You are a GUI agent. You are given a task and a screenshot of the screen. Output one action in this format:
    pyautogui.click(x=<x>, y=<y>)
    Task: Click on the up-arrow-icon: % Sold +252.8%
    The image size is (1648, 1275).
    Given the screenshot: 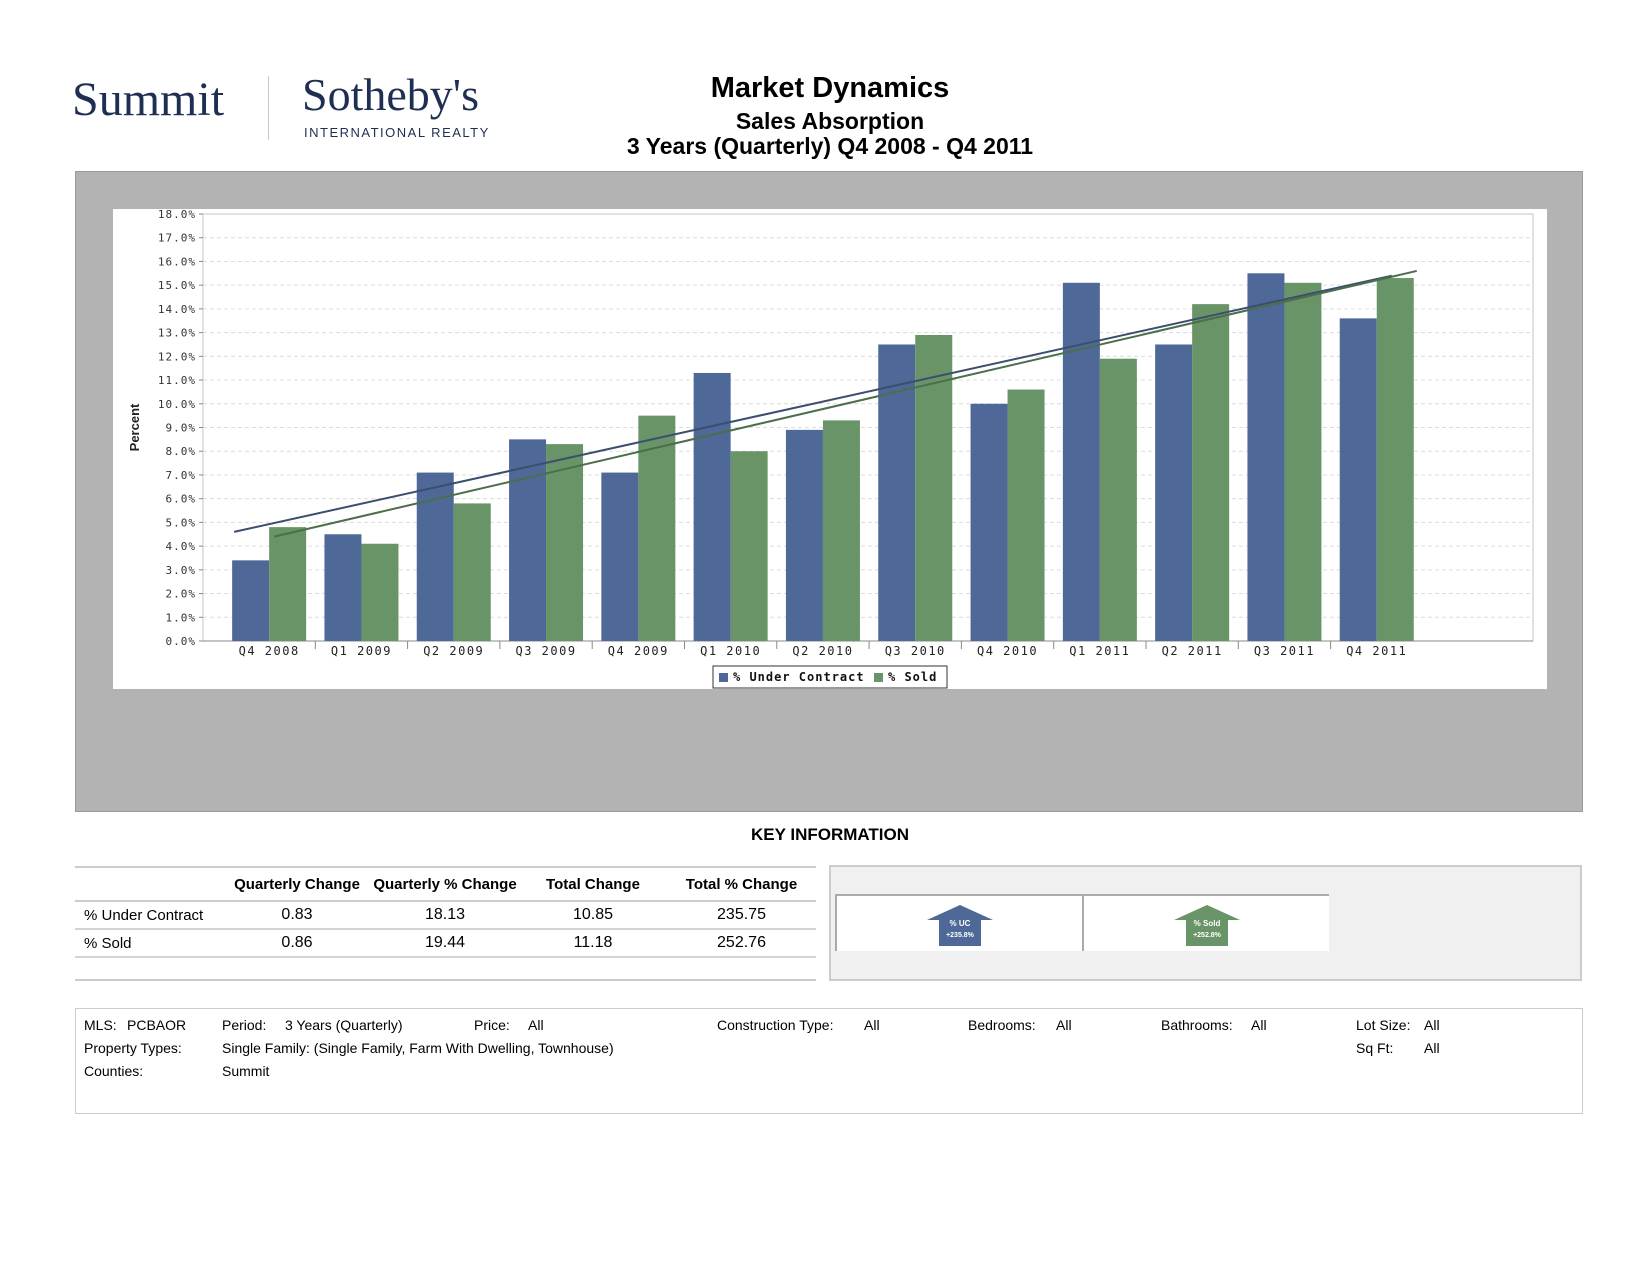 What is the action you would take?
    pyautogui.click(x=1207, y=925)
    